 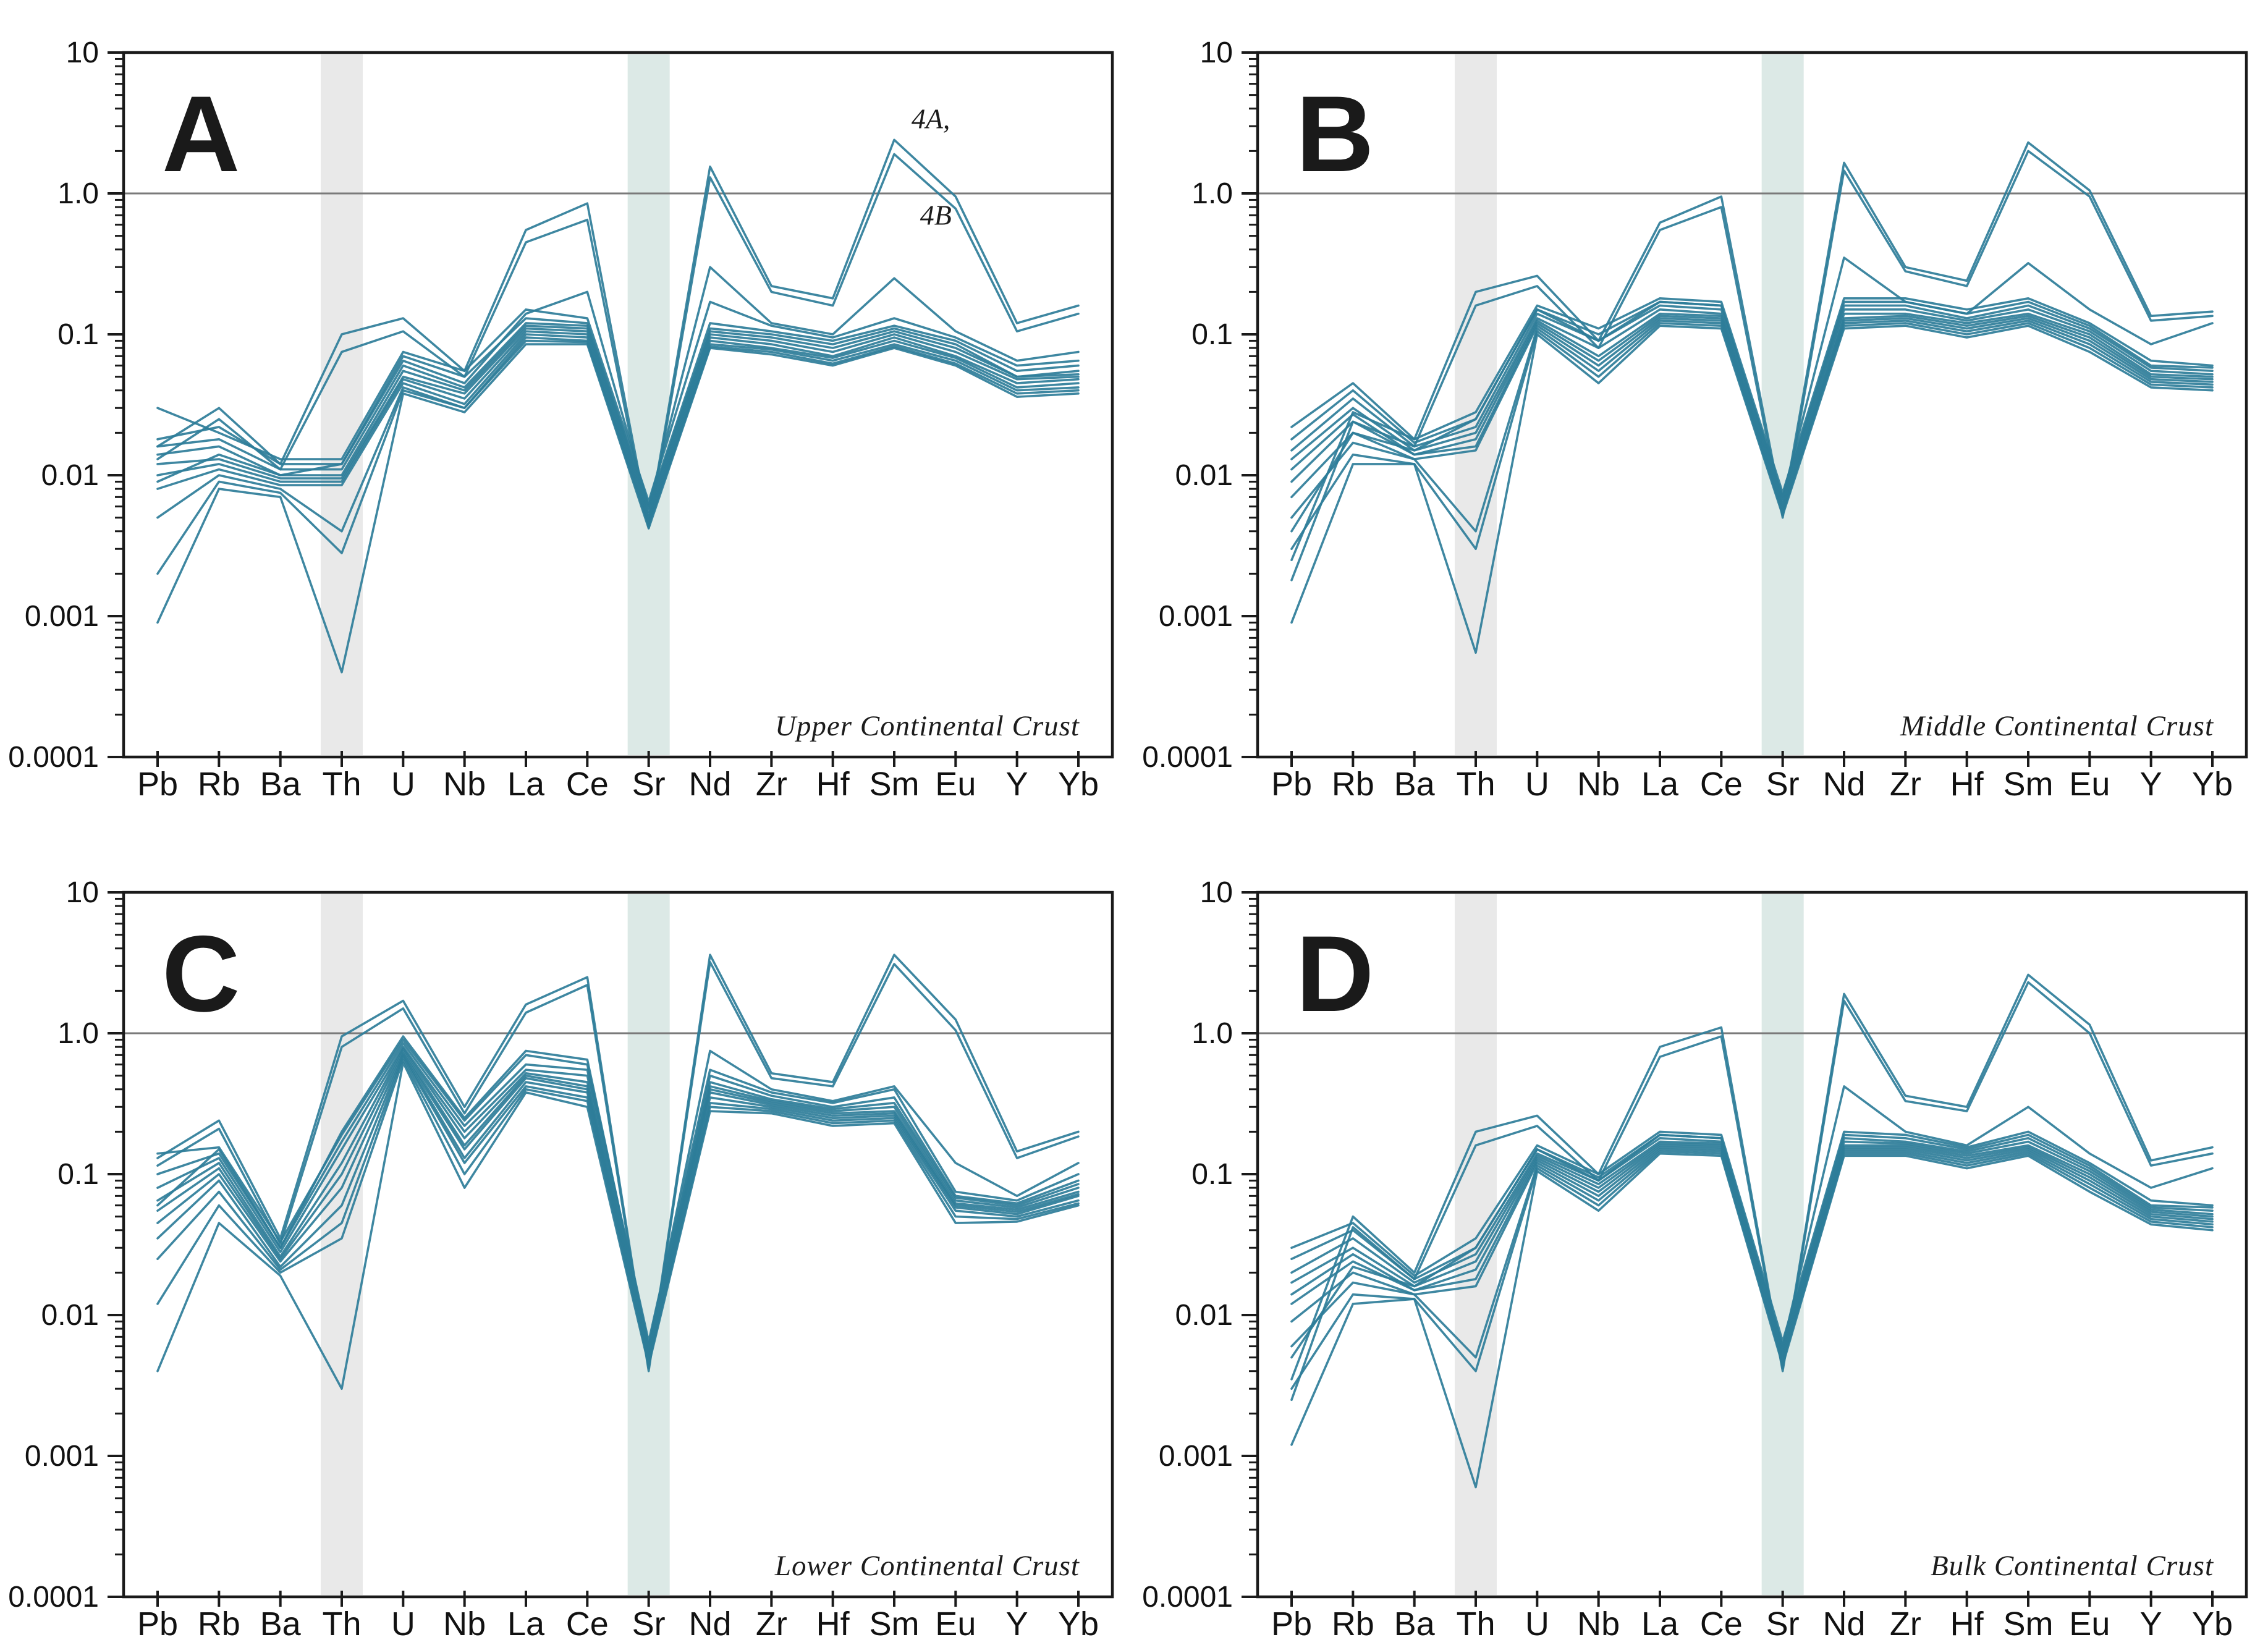 What do you see at coordinates (201, 134) in the screenshot?
I see `panel-letter-A: A` at bounding box center [201, 134].